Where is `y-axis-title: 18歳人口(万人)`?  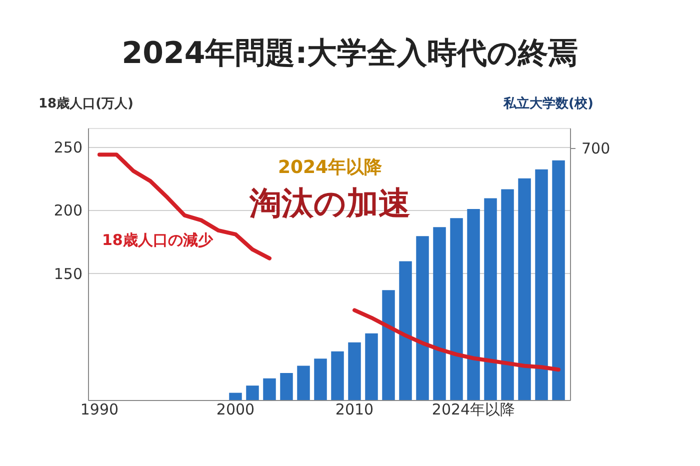 y-axis-title: 18歳人口(万人) is located at coordinates (86, 104).